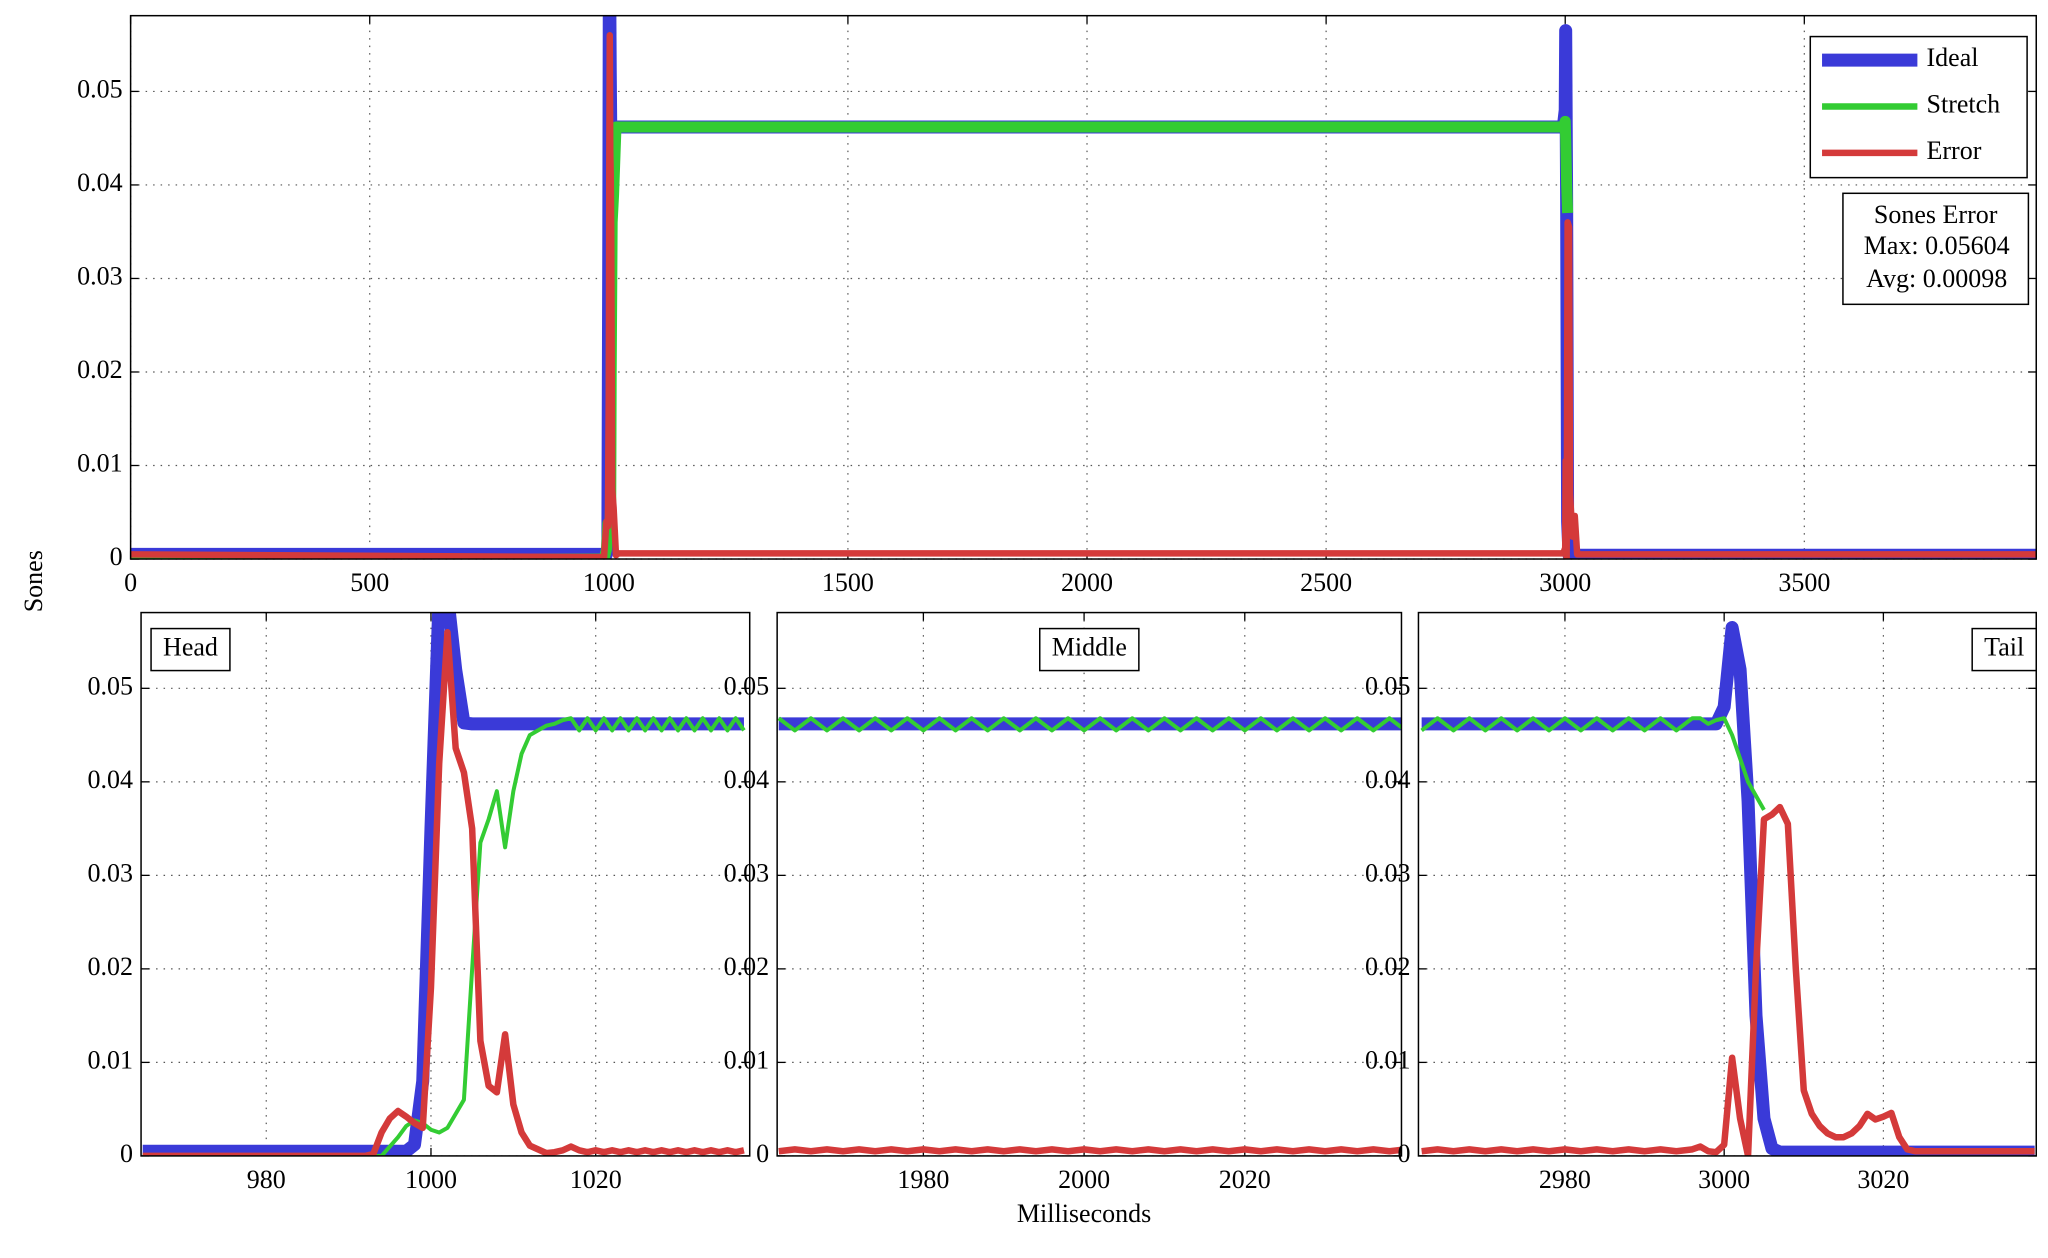  I want to click on x-tick-label: 2020, so click(1245, 1179).